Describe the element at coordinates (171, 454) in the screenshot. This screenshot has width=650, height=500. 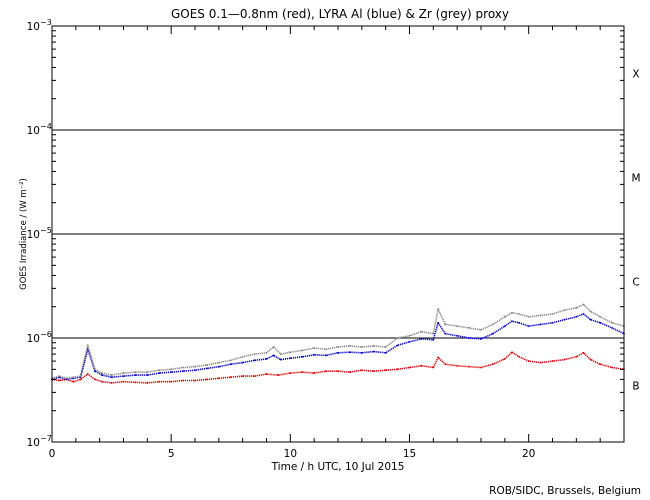
I see `x-tick-label: 5` at that location.